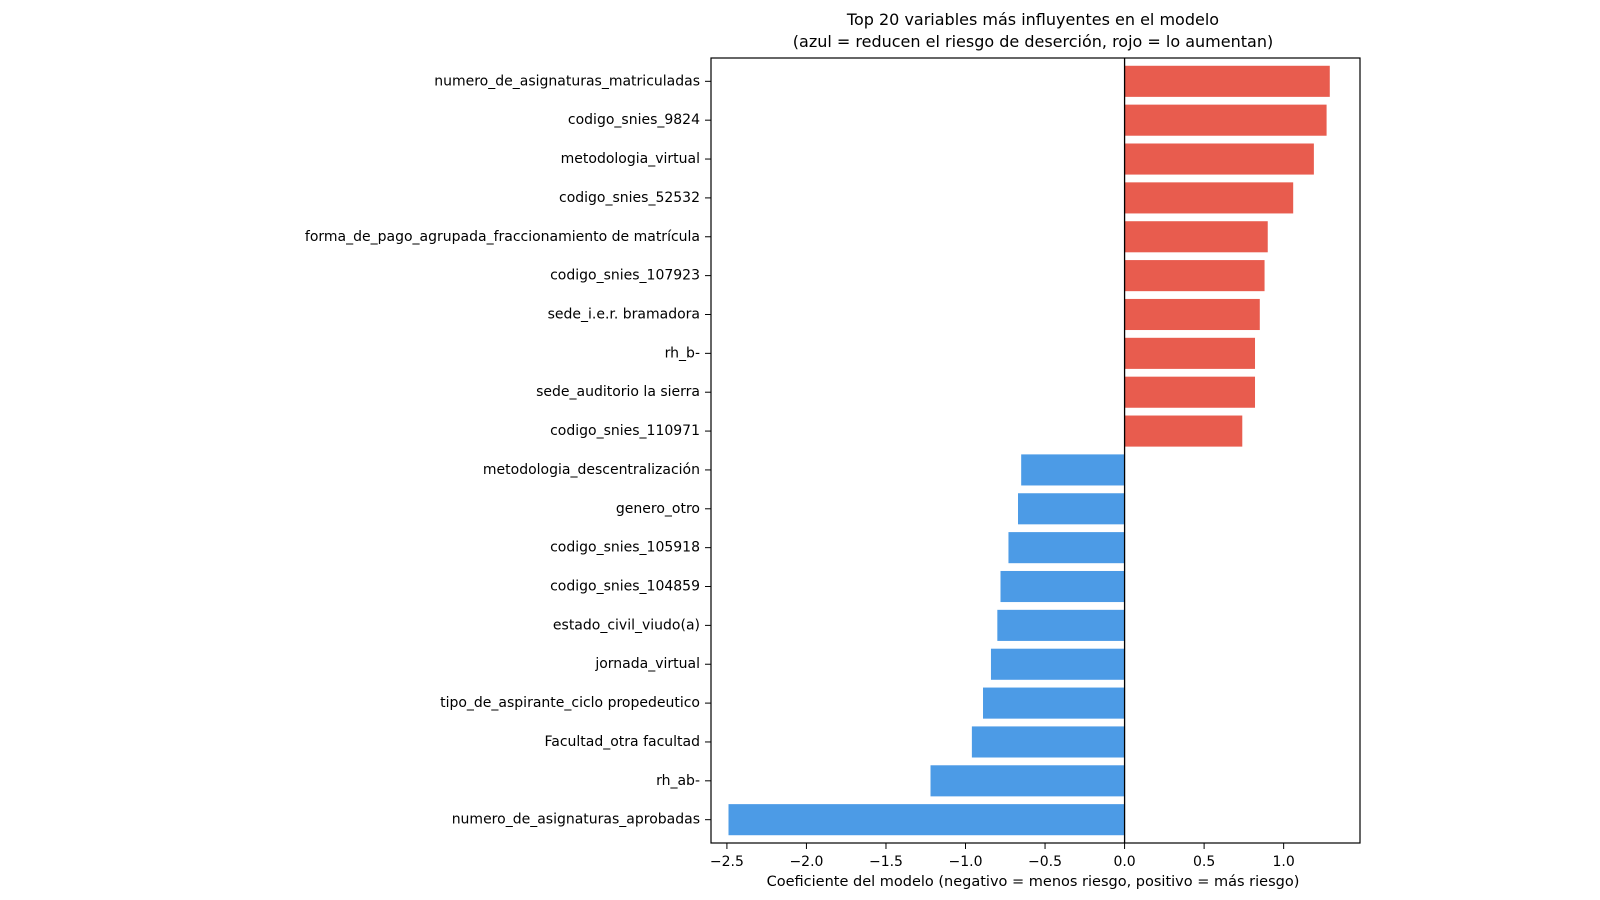  I want to click on y-tick-label-2: metodologia_virtual, so click(630, 159).